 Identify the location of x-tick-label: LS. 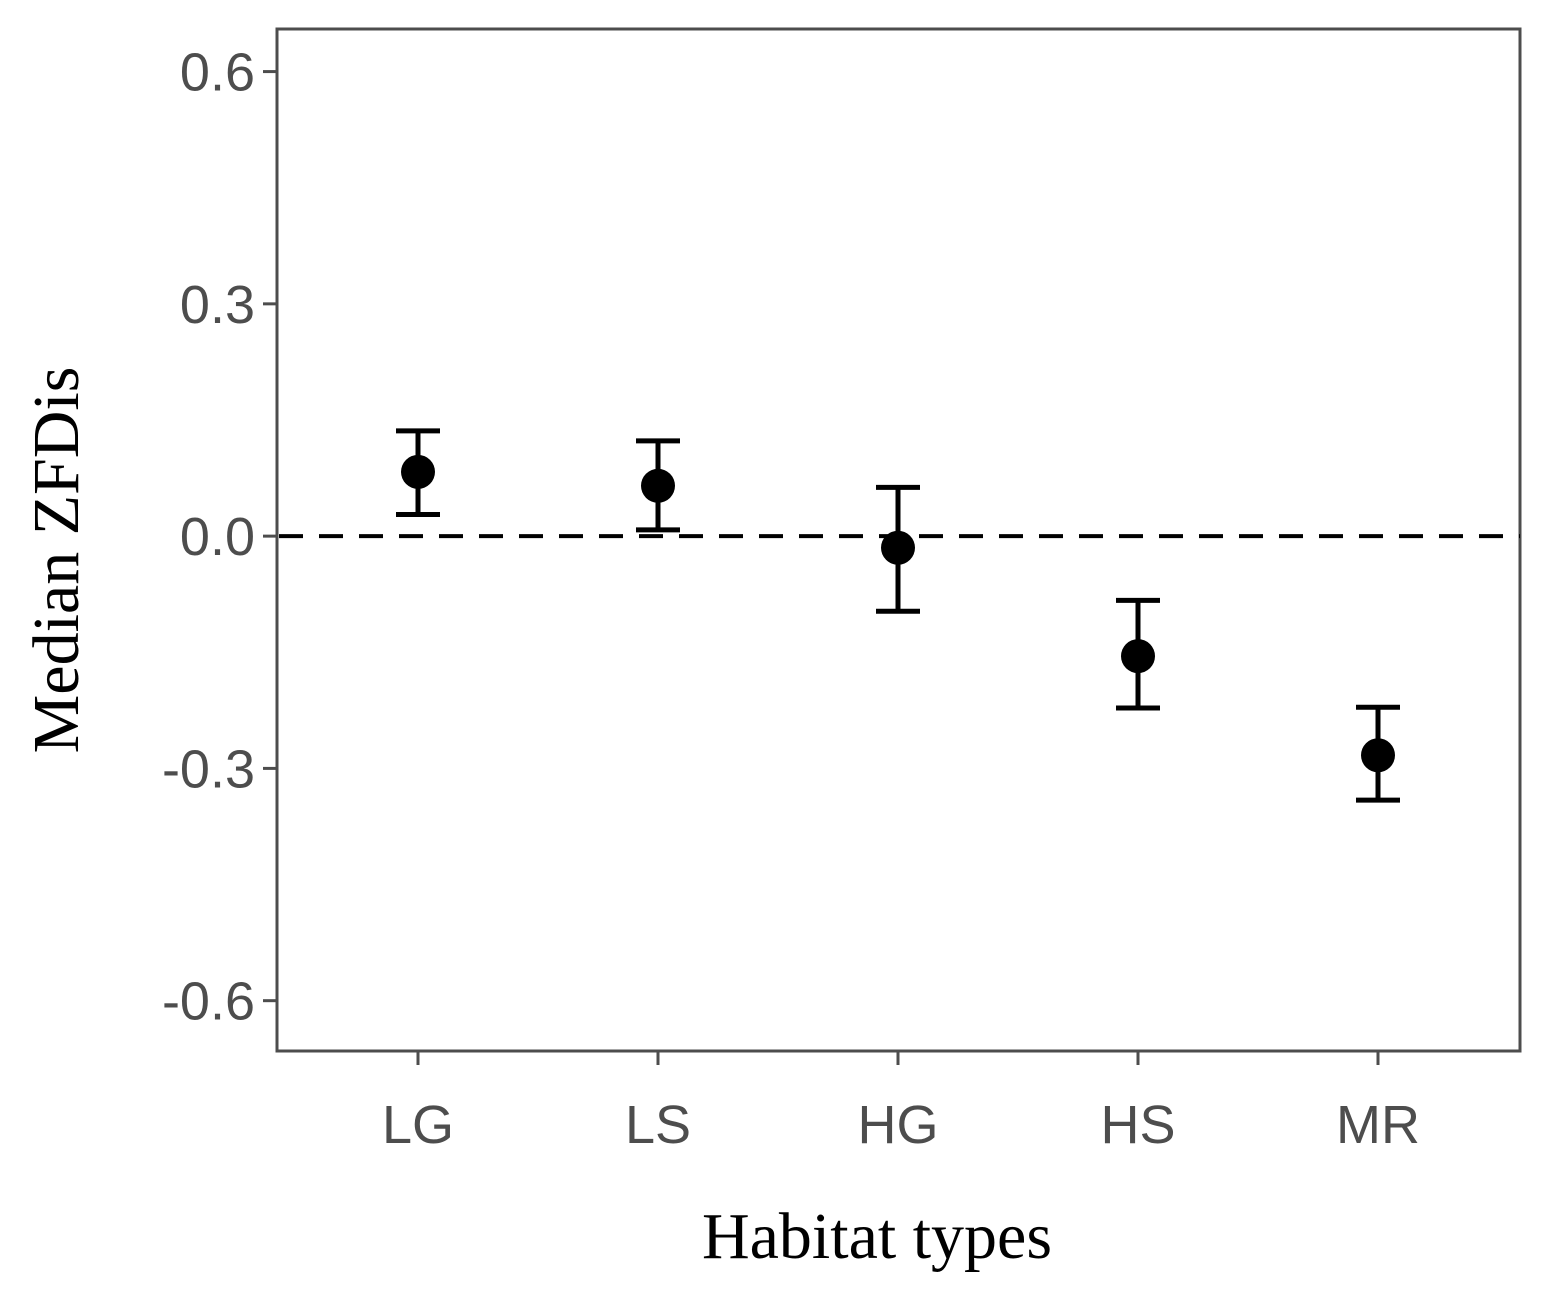
(658, 1125).